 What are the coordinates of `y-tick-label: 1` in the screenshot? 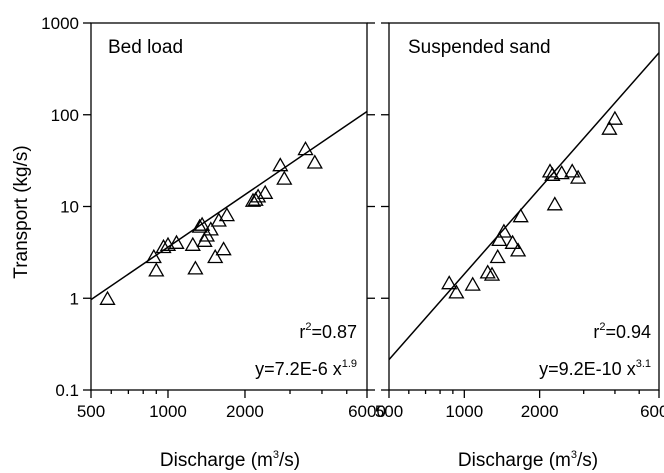 It's located at (74, 298).